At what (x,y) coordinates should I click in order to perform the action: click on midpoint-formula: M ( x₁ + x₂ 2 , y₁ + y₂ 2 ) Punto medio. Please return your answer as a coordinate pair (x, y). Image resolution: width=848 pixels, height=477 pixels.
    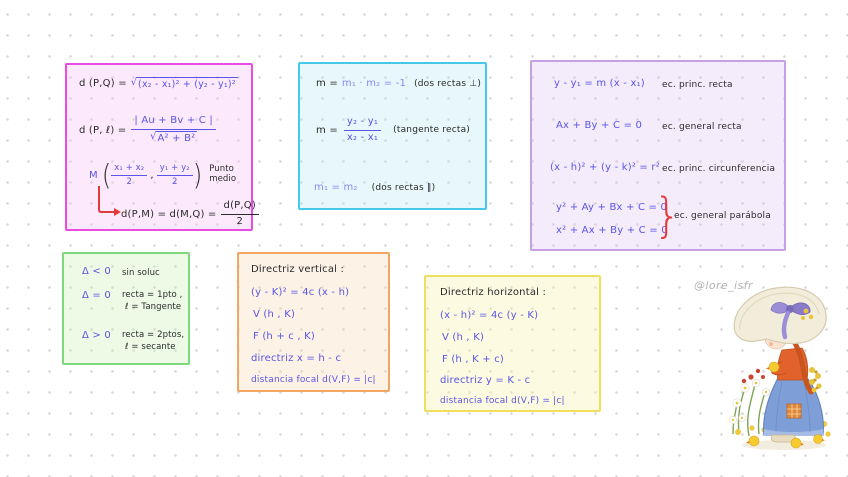
    Looking at the image, I should click on (163, 174).